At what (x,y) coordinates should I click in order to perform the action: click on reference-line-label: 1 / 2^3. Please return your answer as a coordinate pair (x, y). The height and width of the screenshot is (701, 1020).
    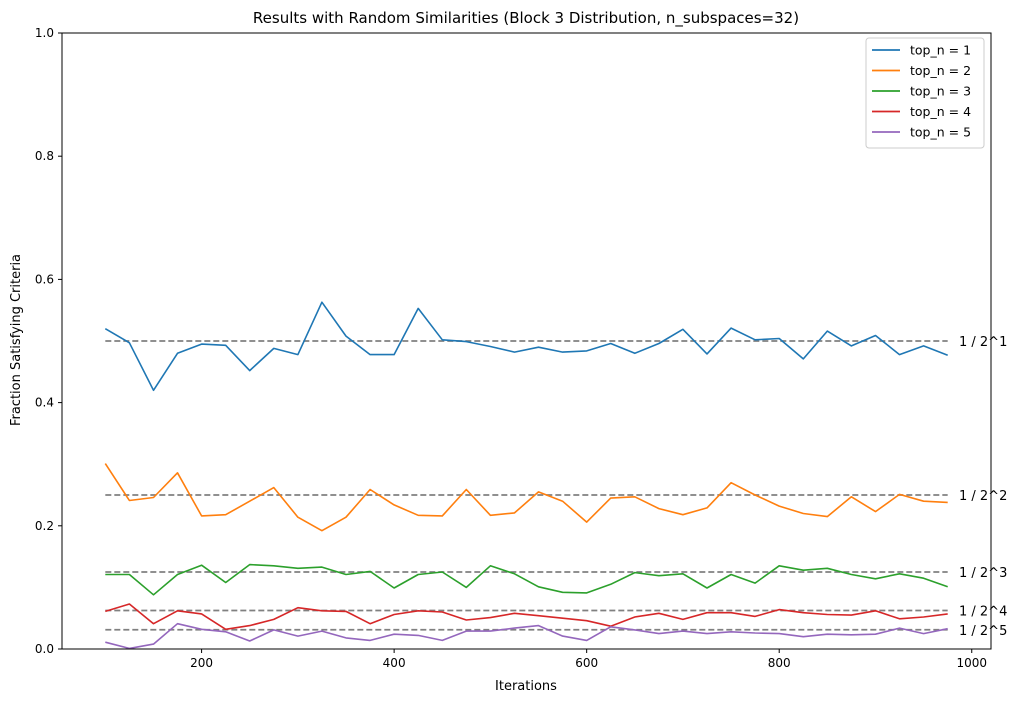
    Looking at the image, I should click on (983, 573).